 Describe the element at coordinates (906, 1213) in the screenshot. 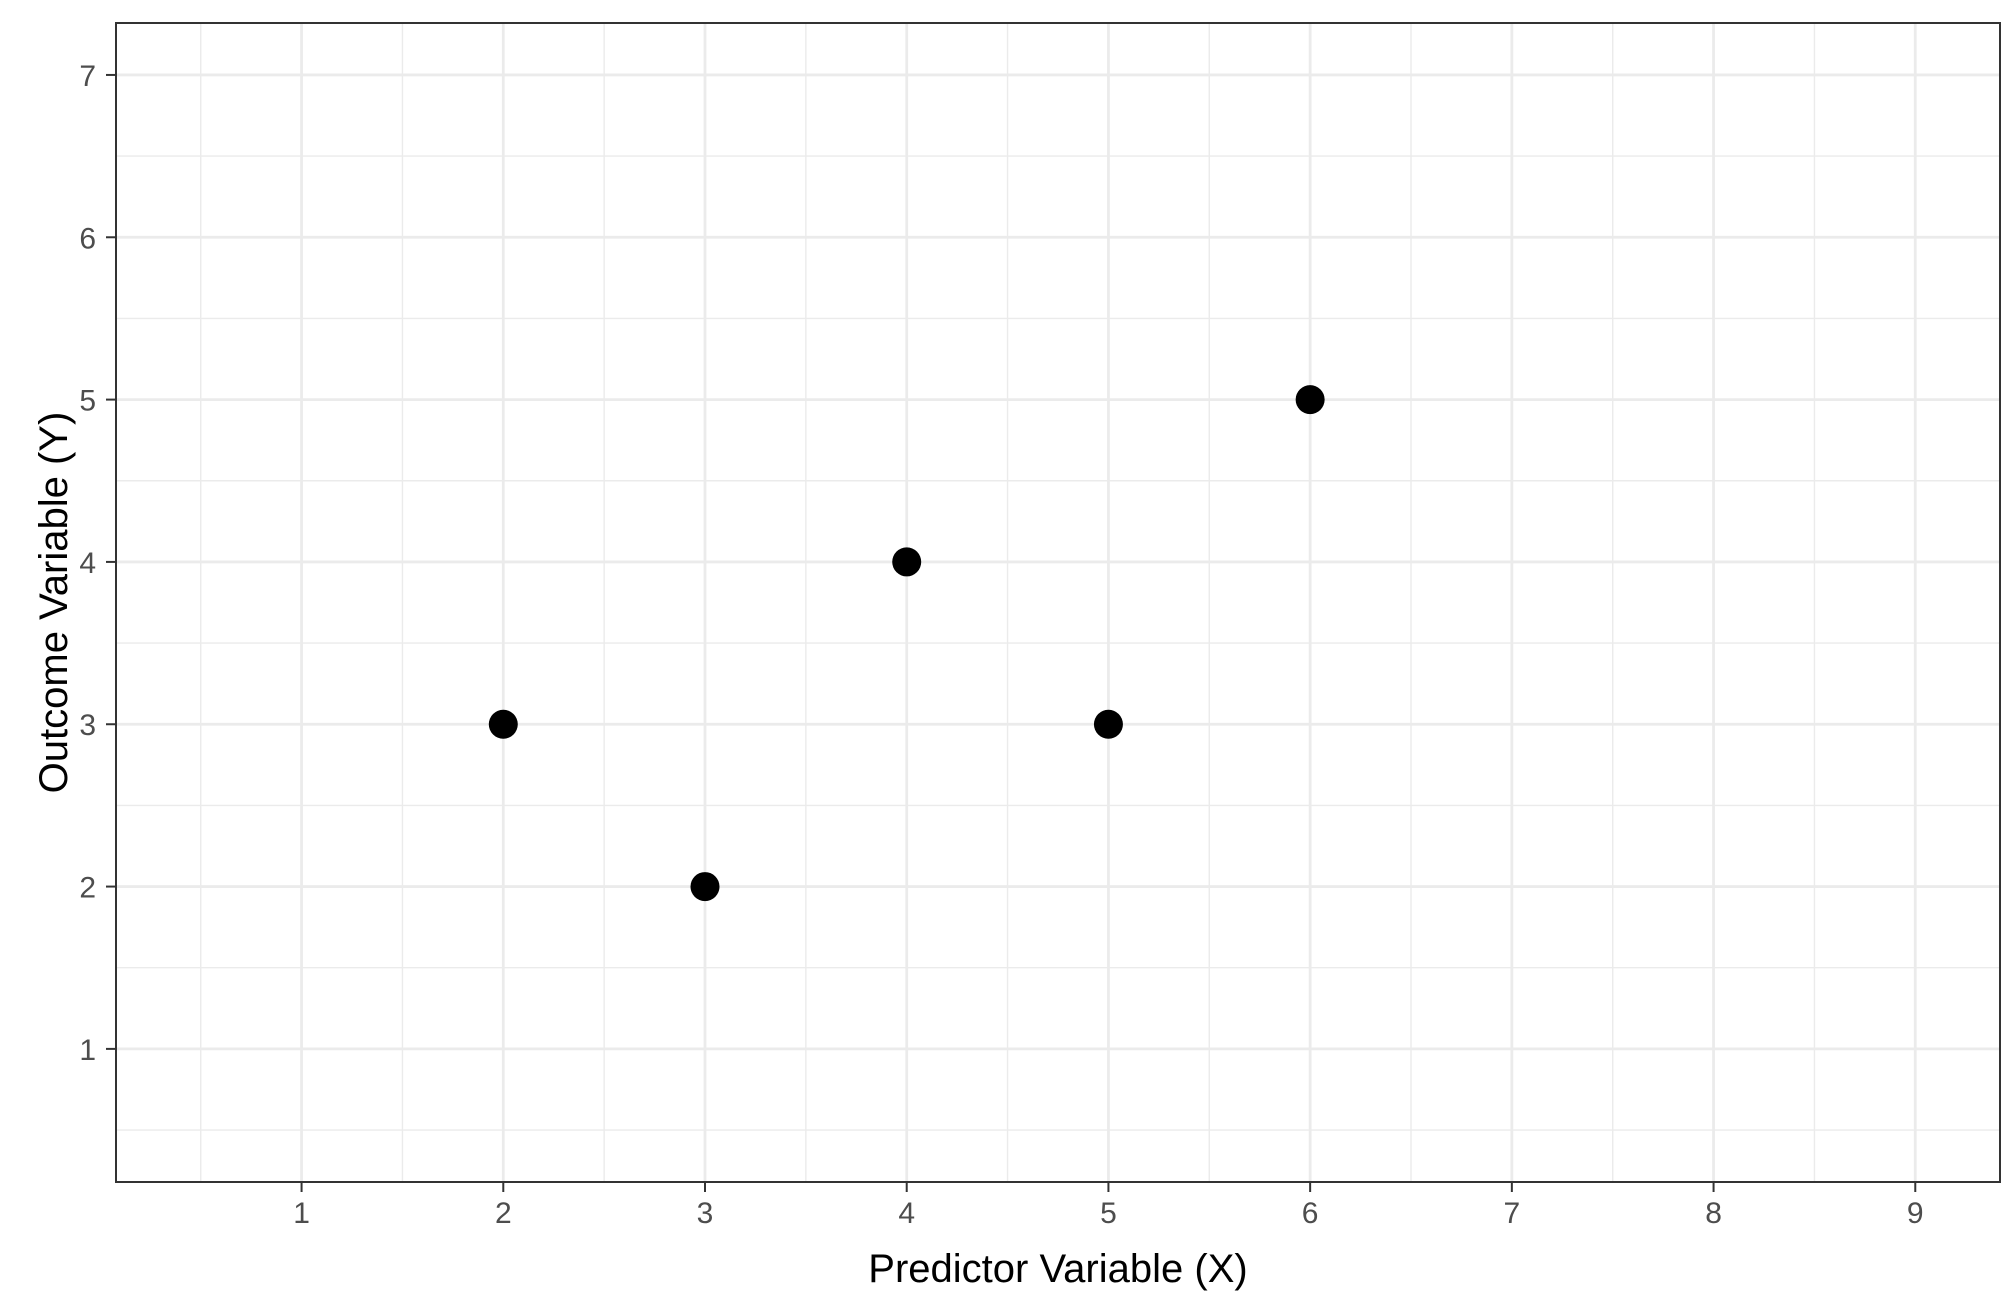

I see `x-tick-label: 4` at that location.